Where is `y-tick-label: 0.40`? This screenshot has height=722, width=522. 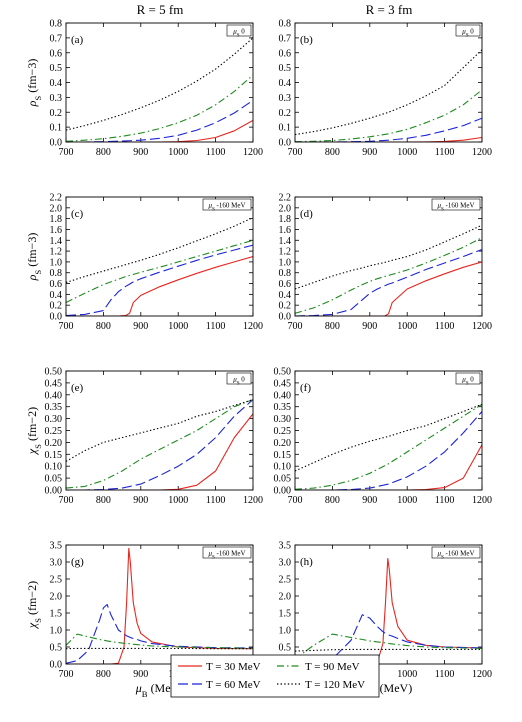 y-tick-label: 0.40 is located at coordinates (283, 395).